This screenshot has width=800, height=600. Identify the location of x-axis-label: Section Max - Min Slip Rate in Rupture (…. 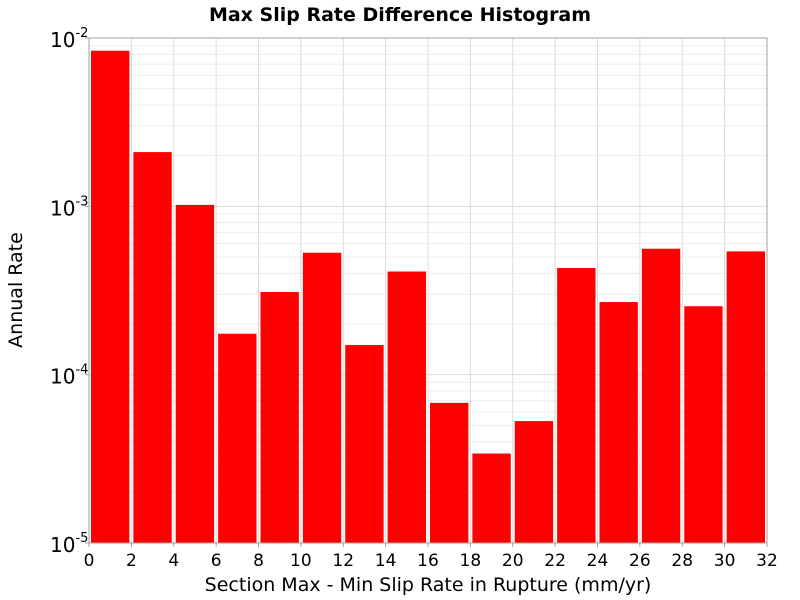
(428, 585).